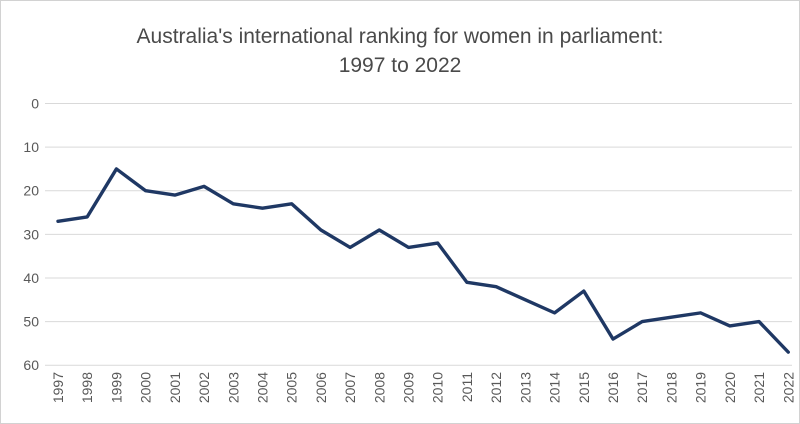 The image size is (800, 424). What do you see at coordinates (204, 387) in the screenshot?
I see `x-axis-tick-label: 2002` at bounding box center [204, 387].